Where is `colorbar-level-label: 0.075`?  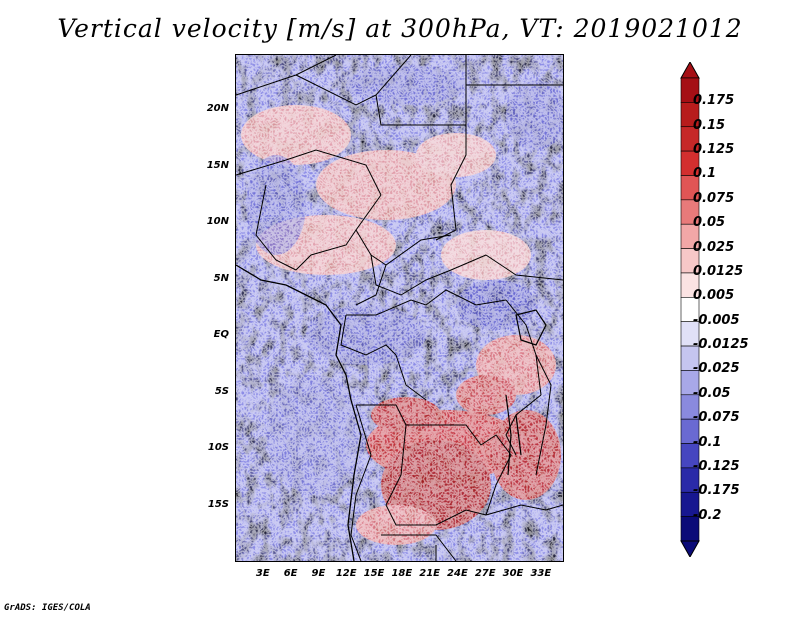
colorbar-level-label: 0.075 is located at coordinates (714, 198).